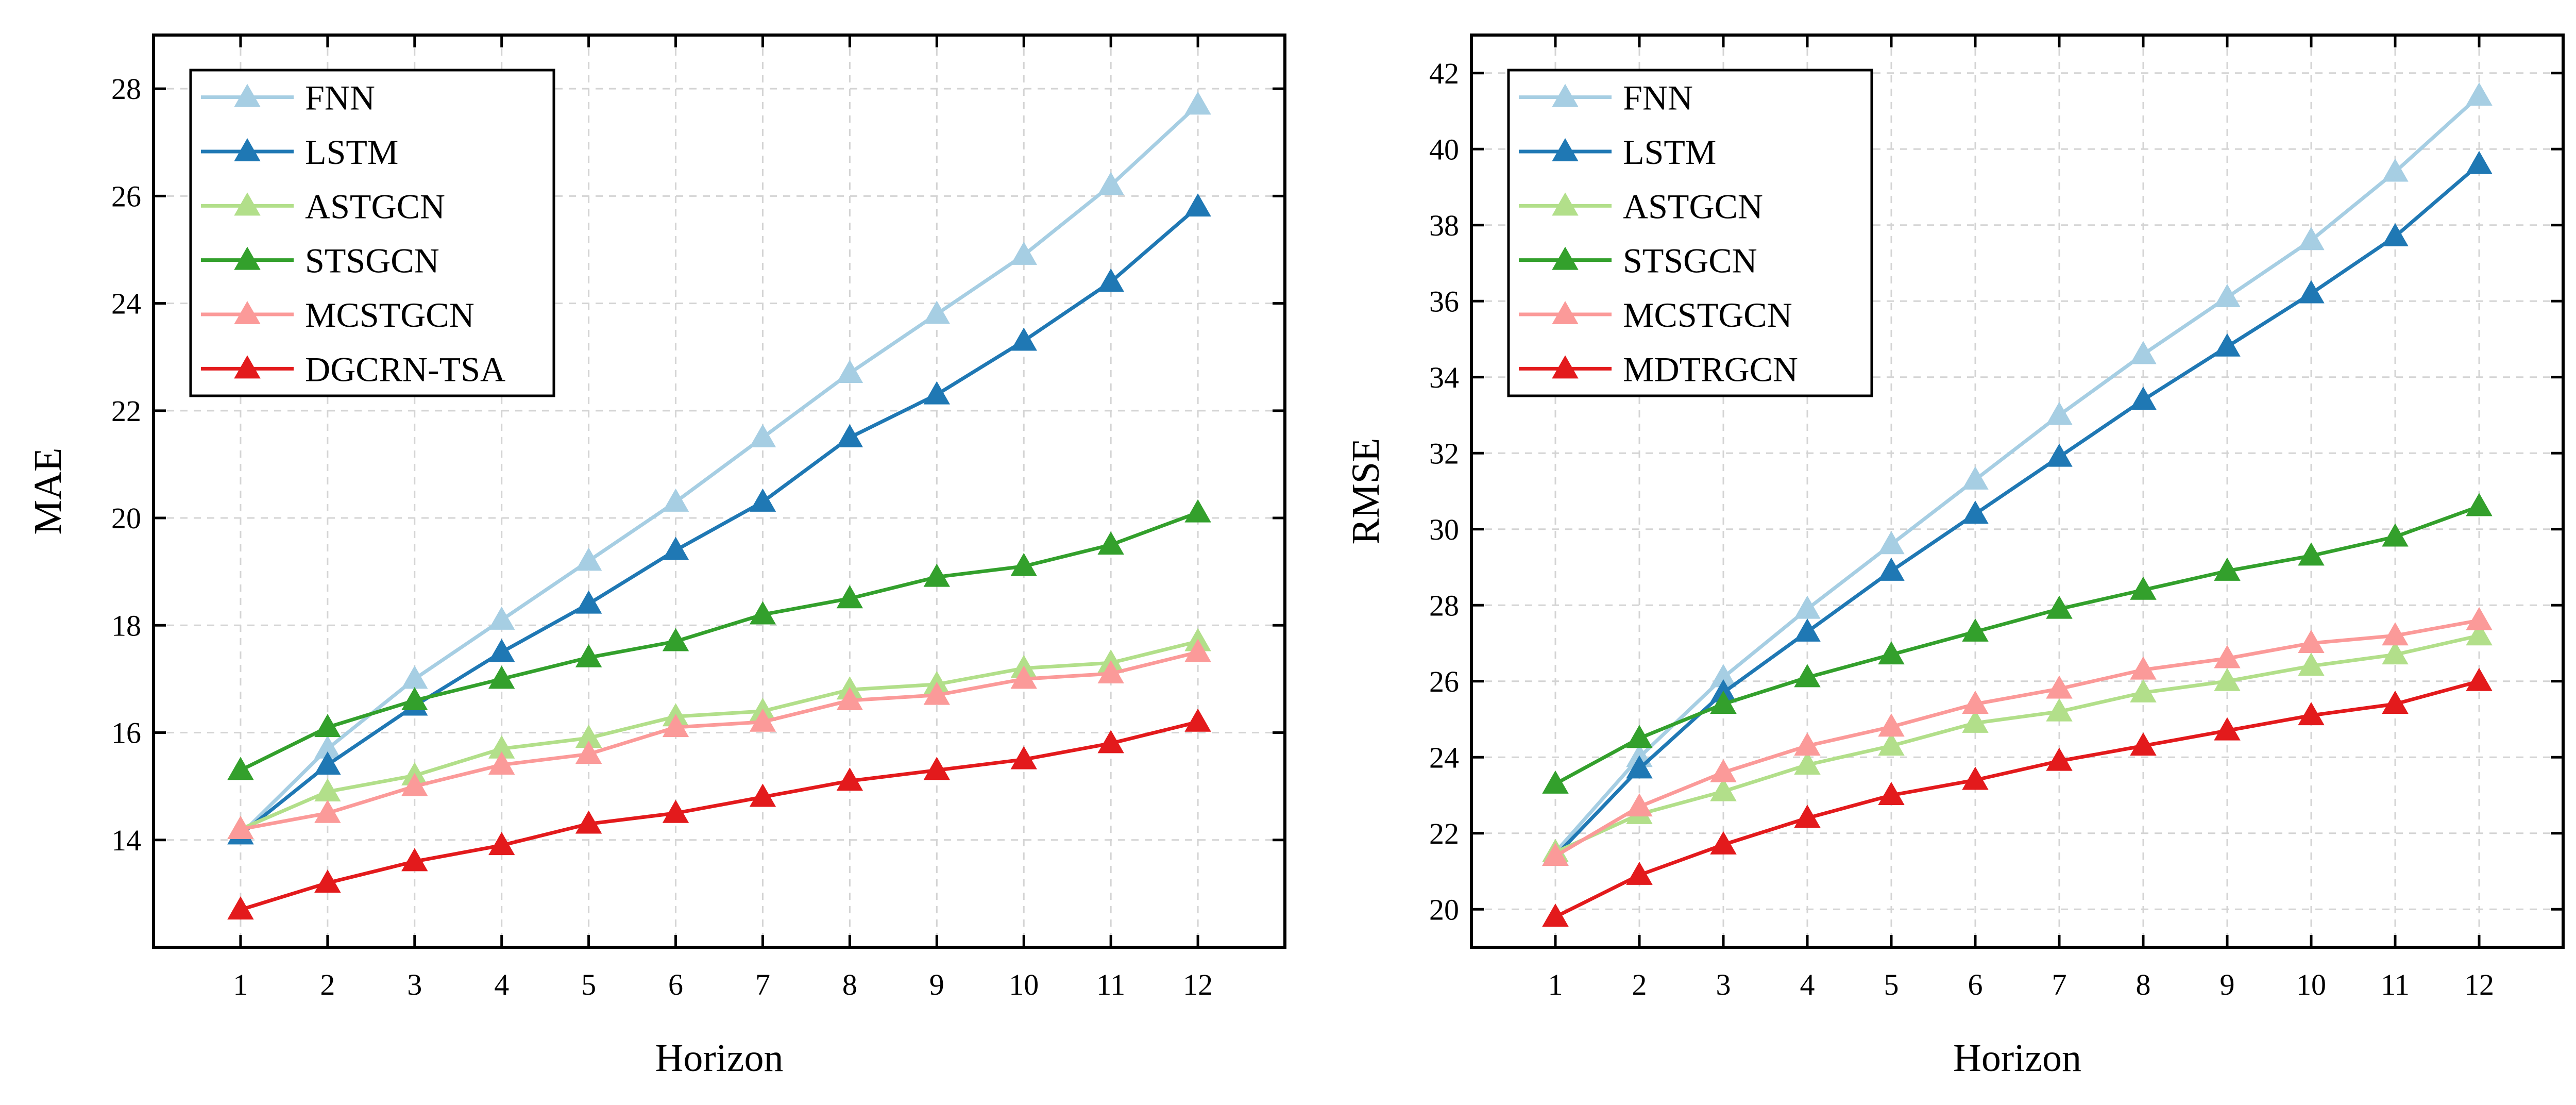 Image resolution: width=2576 pixels, height=1105 pixels. I want to click on legend-label: DGCRN-TSA, so click(405, 369).